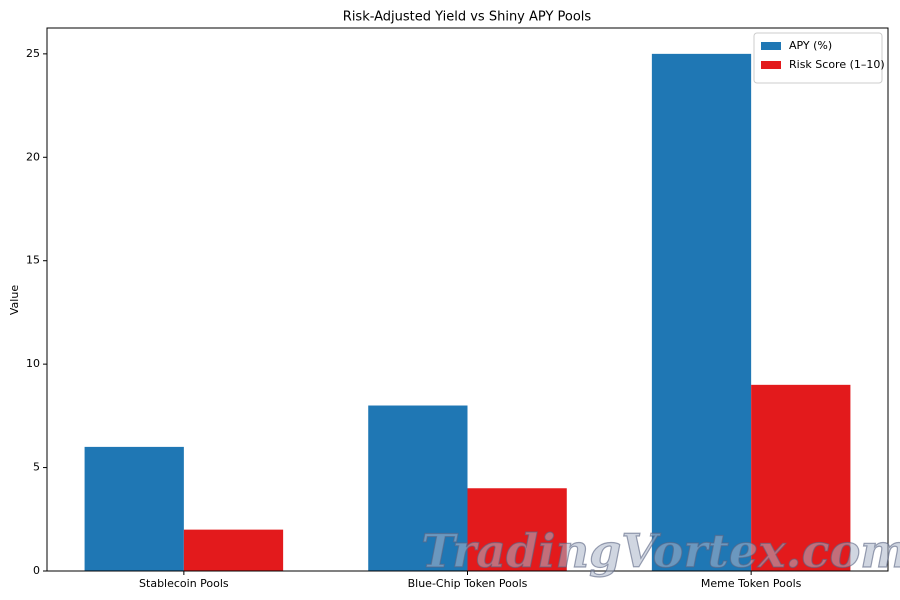 This screenshot has height=600, width=900. I want to click on y-tick-label: 25, so click(33, 53).